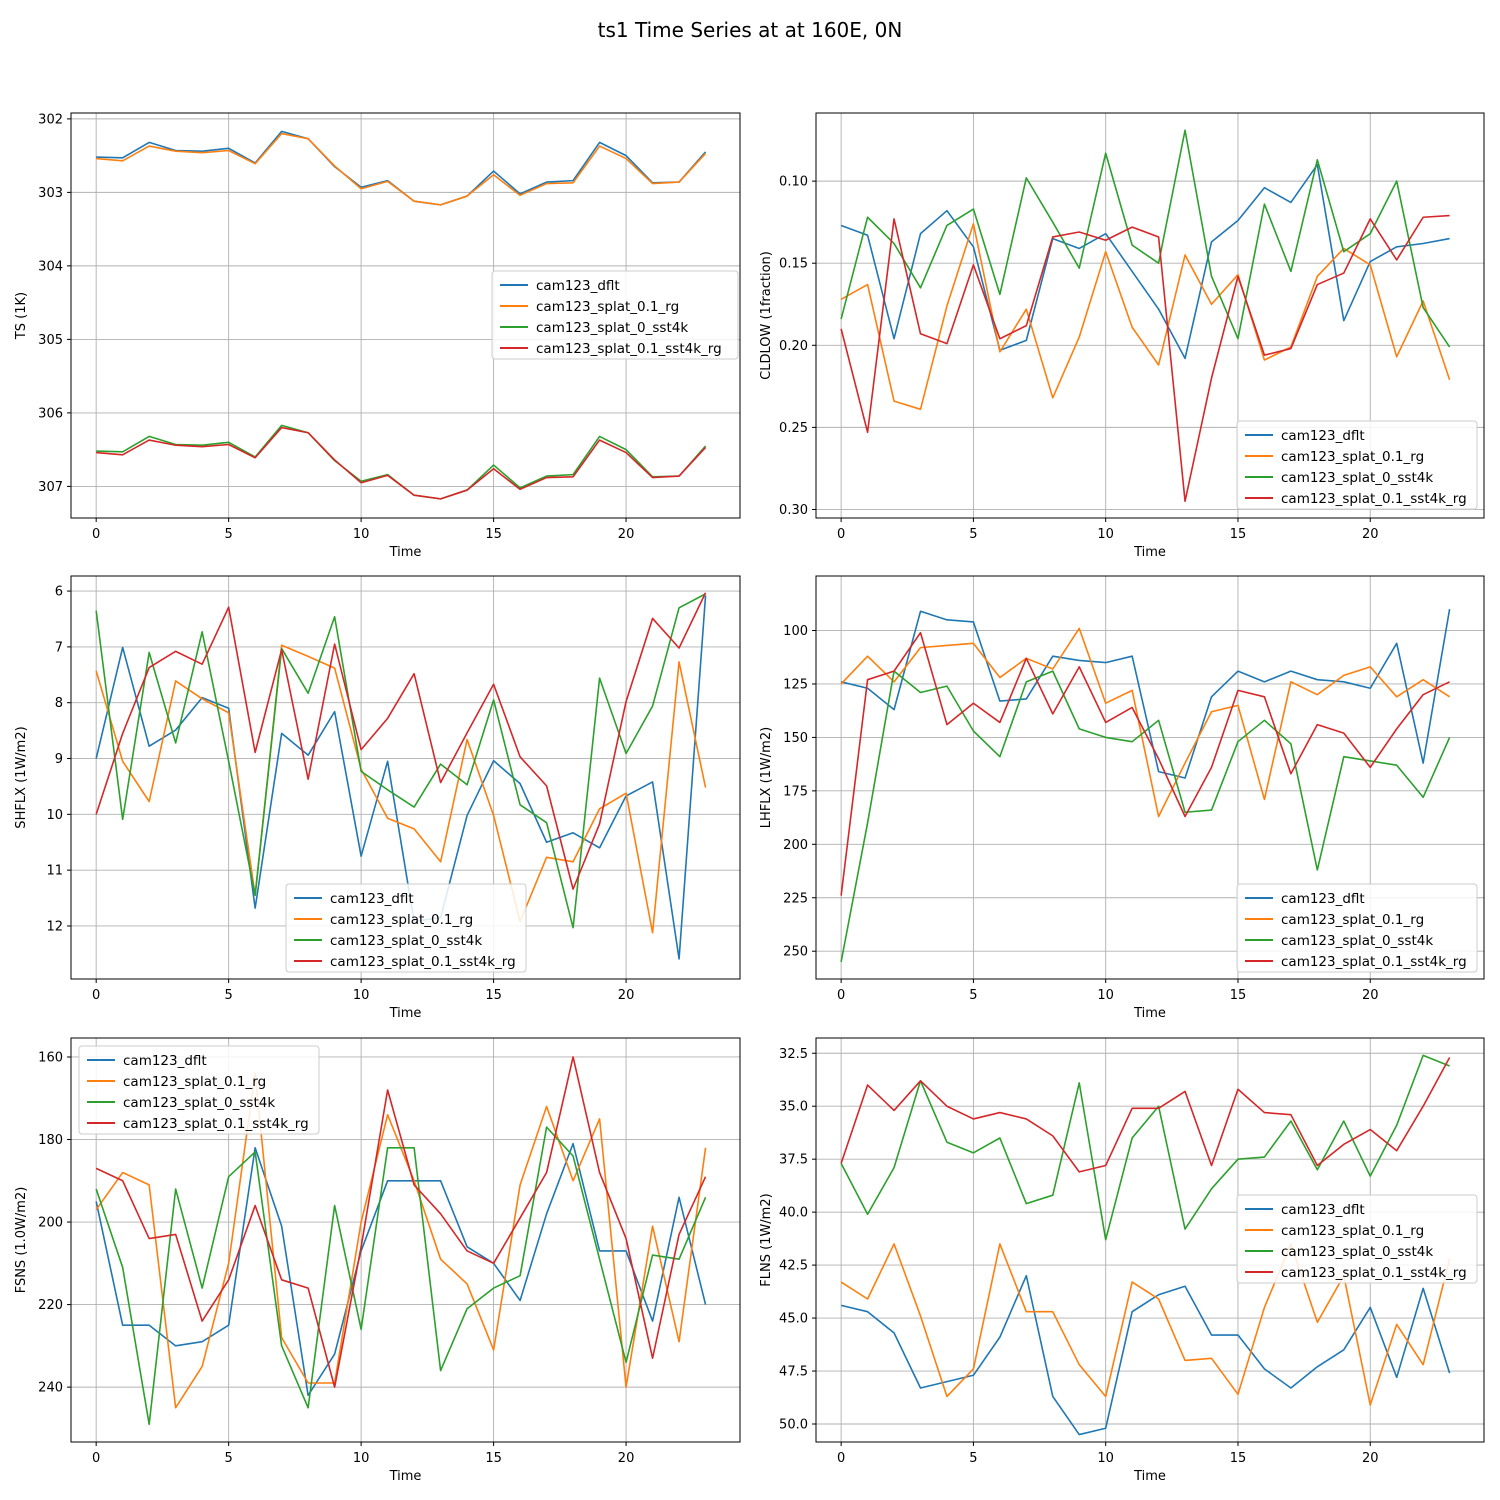 The image size is (1500, 1500). What do you see at coordinates (793, 1213) in the screenshot?
I see `y-tick-label: 40.0` at bounding box center [793, 1213].